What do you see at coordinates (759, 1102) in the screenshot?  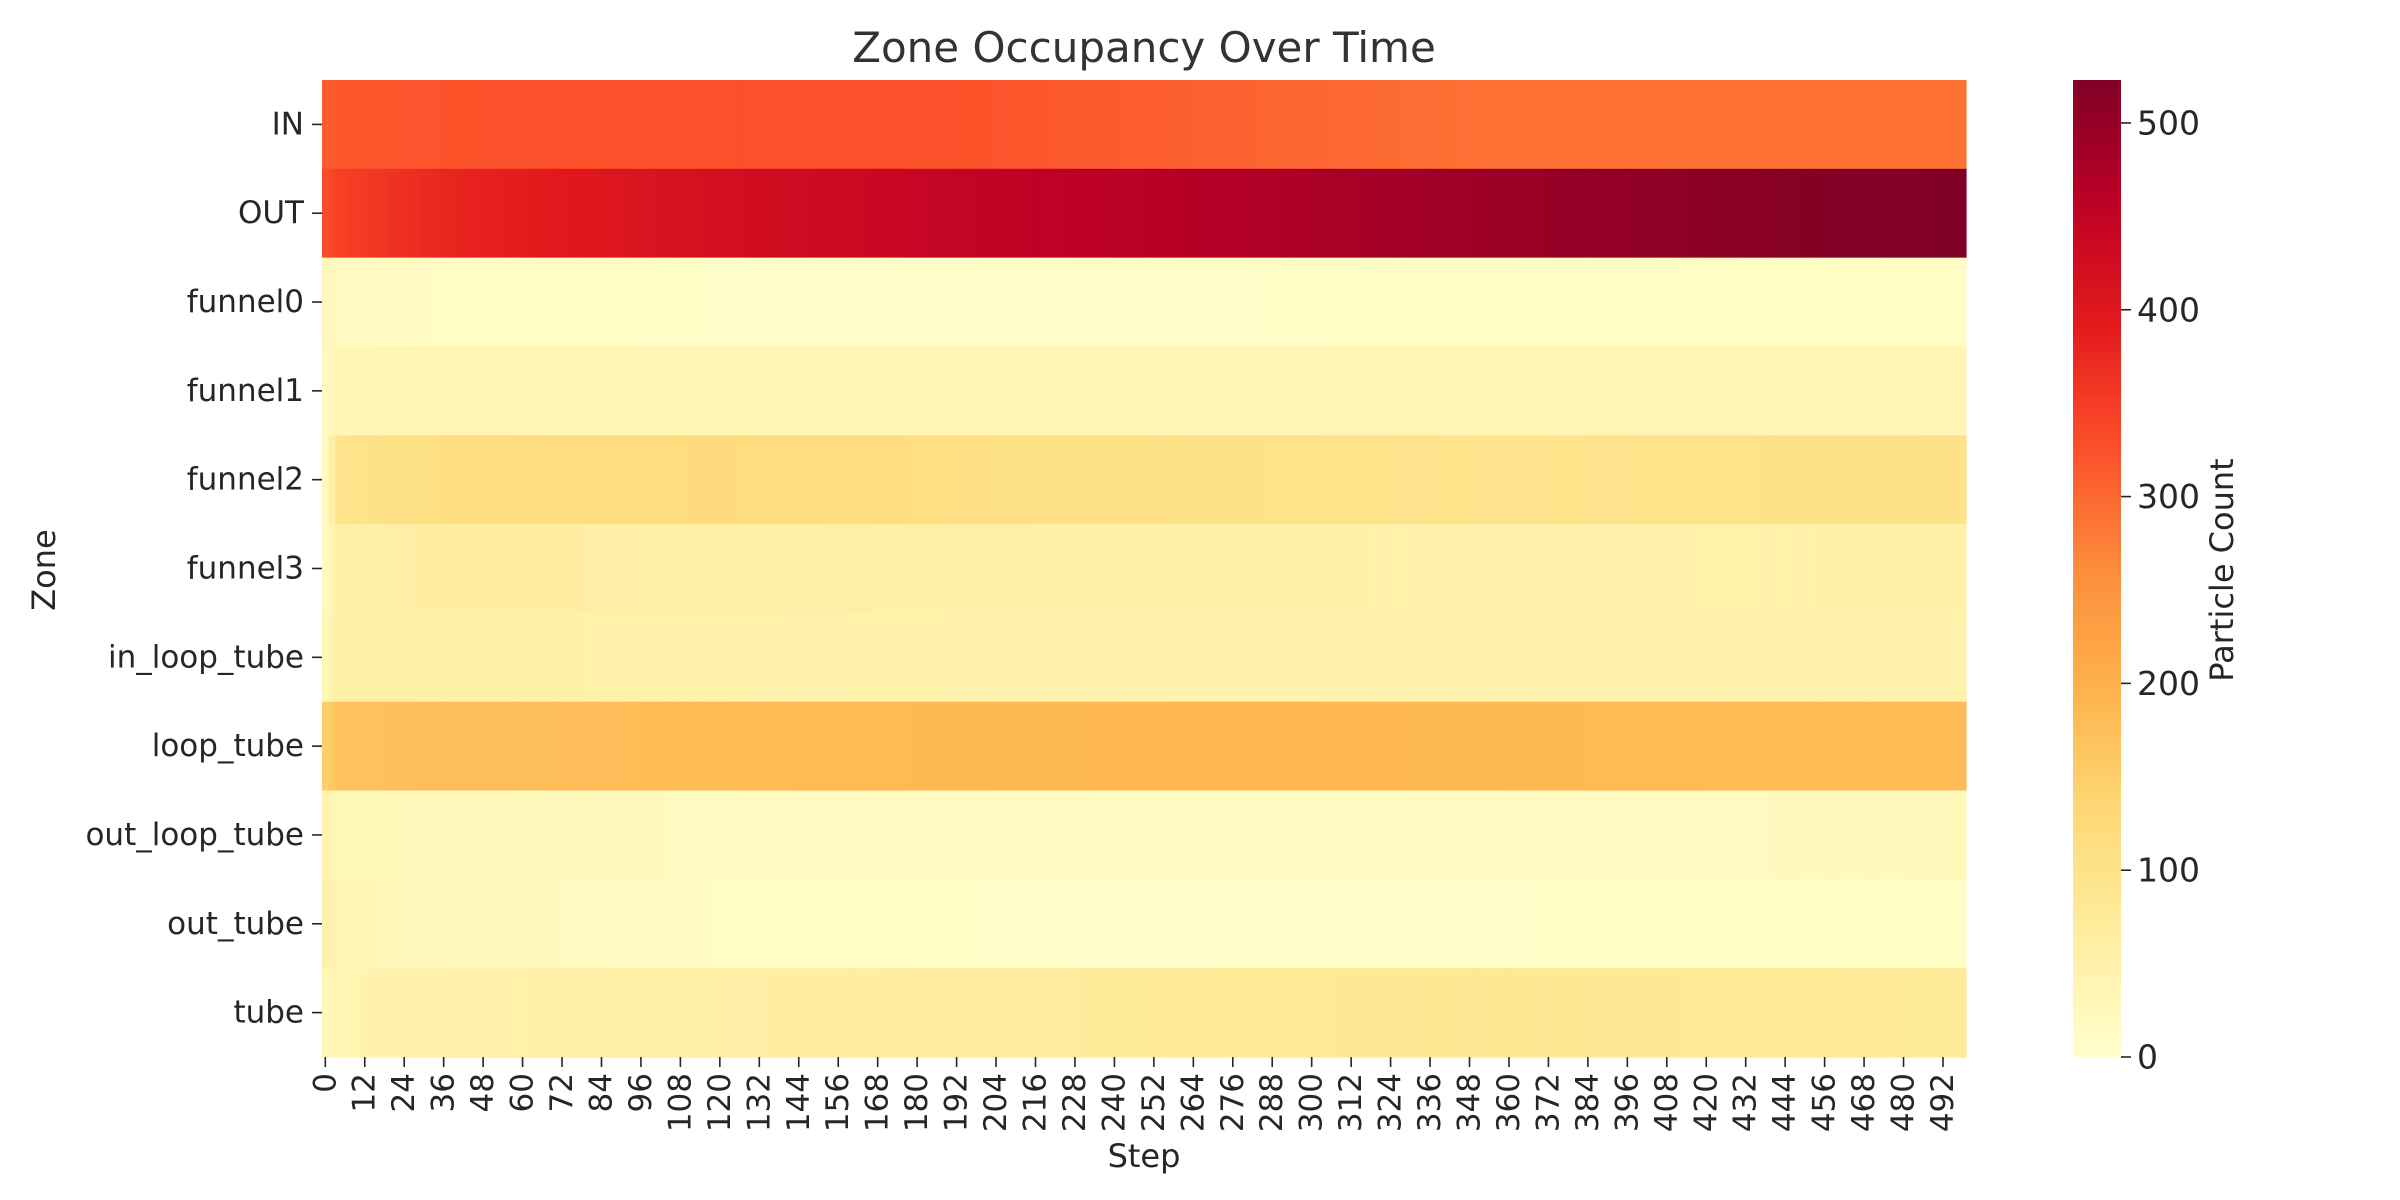 I see `x-tick-label: 132` at bounding box center [759, 1102].